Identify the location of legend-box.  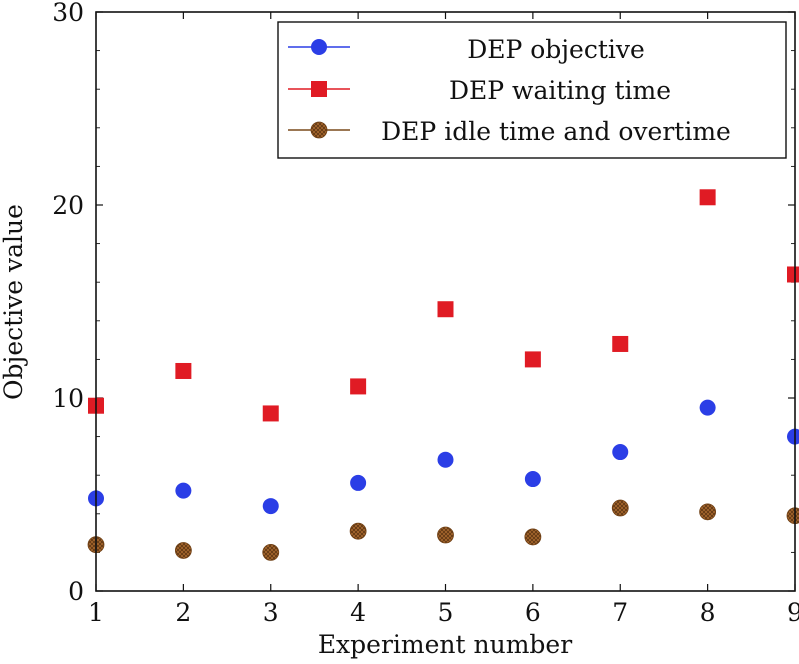
(532, 90).